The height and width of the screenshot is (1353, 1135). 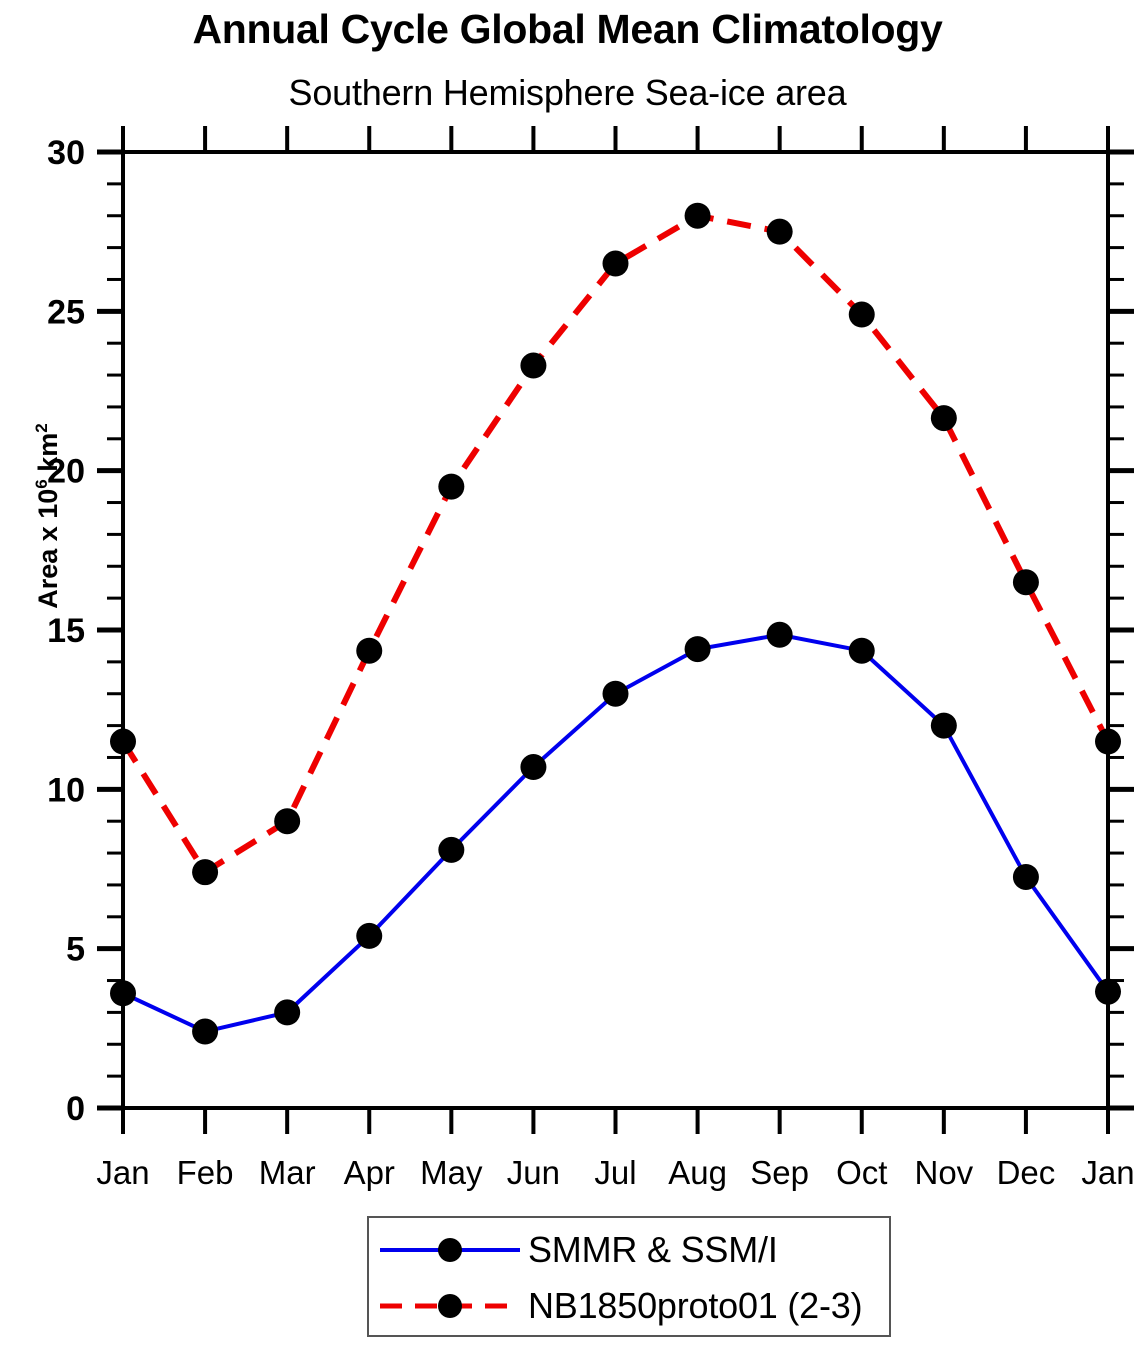 What do you see at coordinates (66, 153) in the screenshot?
I see `y-tick-label: 30` at bounding box center [66, 153].